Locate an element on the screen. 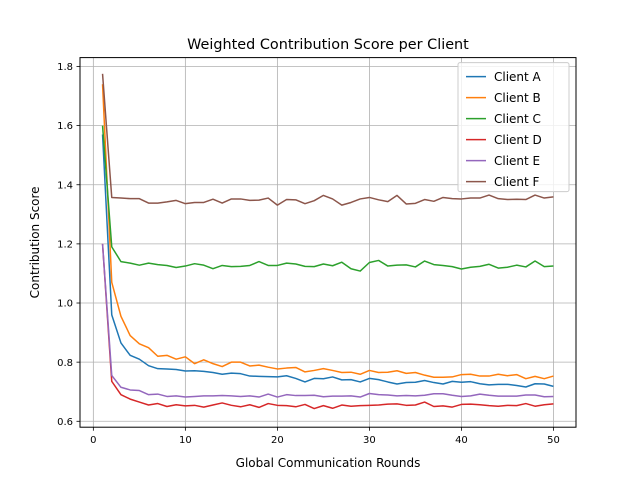 The height and width of the screenshot is (480, 640). y-tick-label: 0.6 is located at coordinates (65, 422).